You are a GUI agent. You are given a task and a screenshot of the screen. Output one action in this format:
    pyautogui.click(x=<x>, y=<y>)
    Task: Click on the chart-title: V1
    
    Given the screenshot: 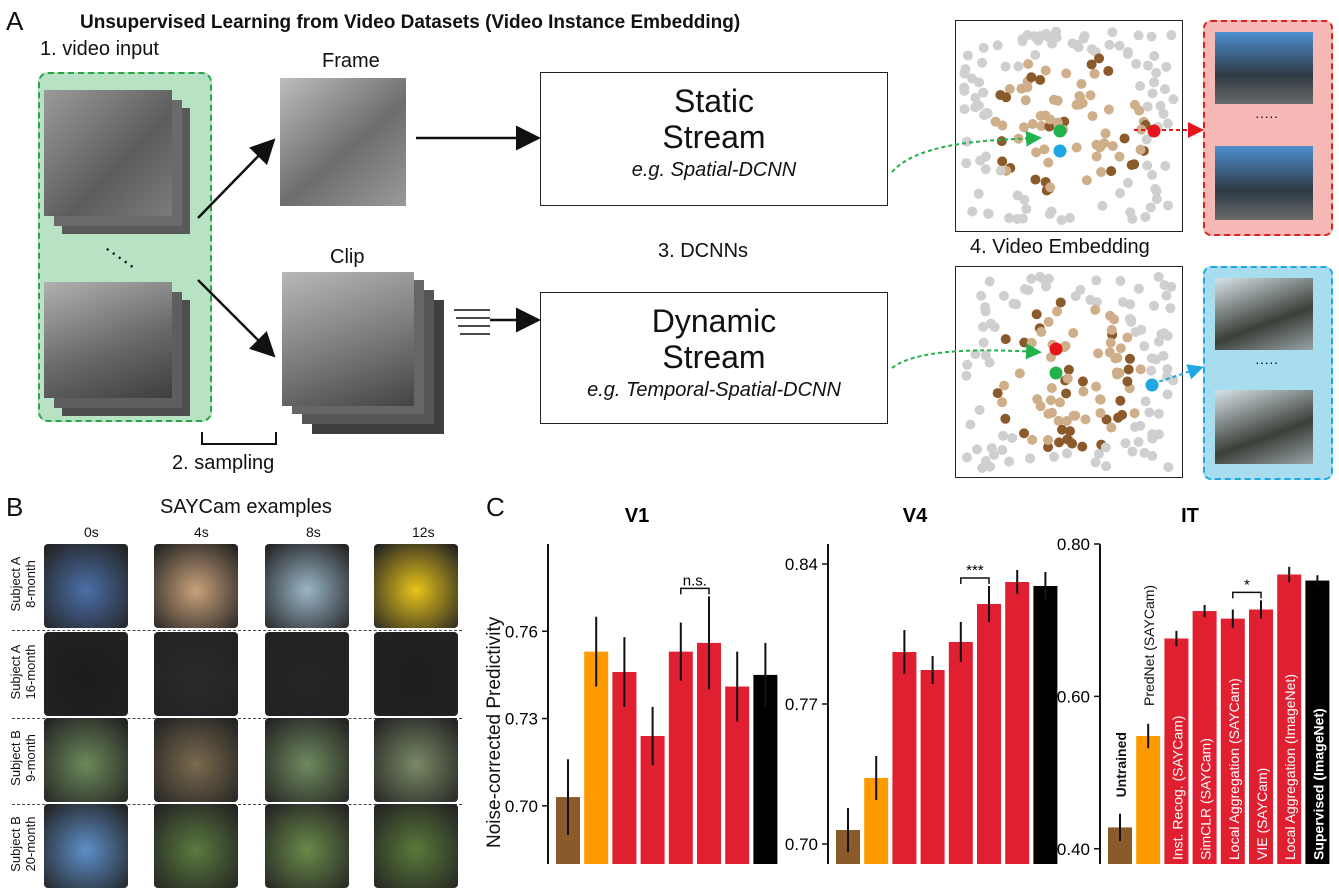 What is the action you would take?
    pyautogui.click(x=637, y=516)
    